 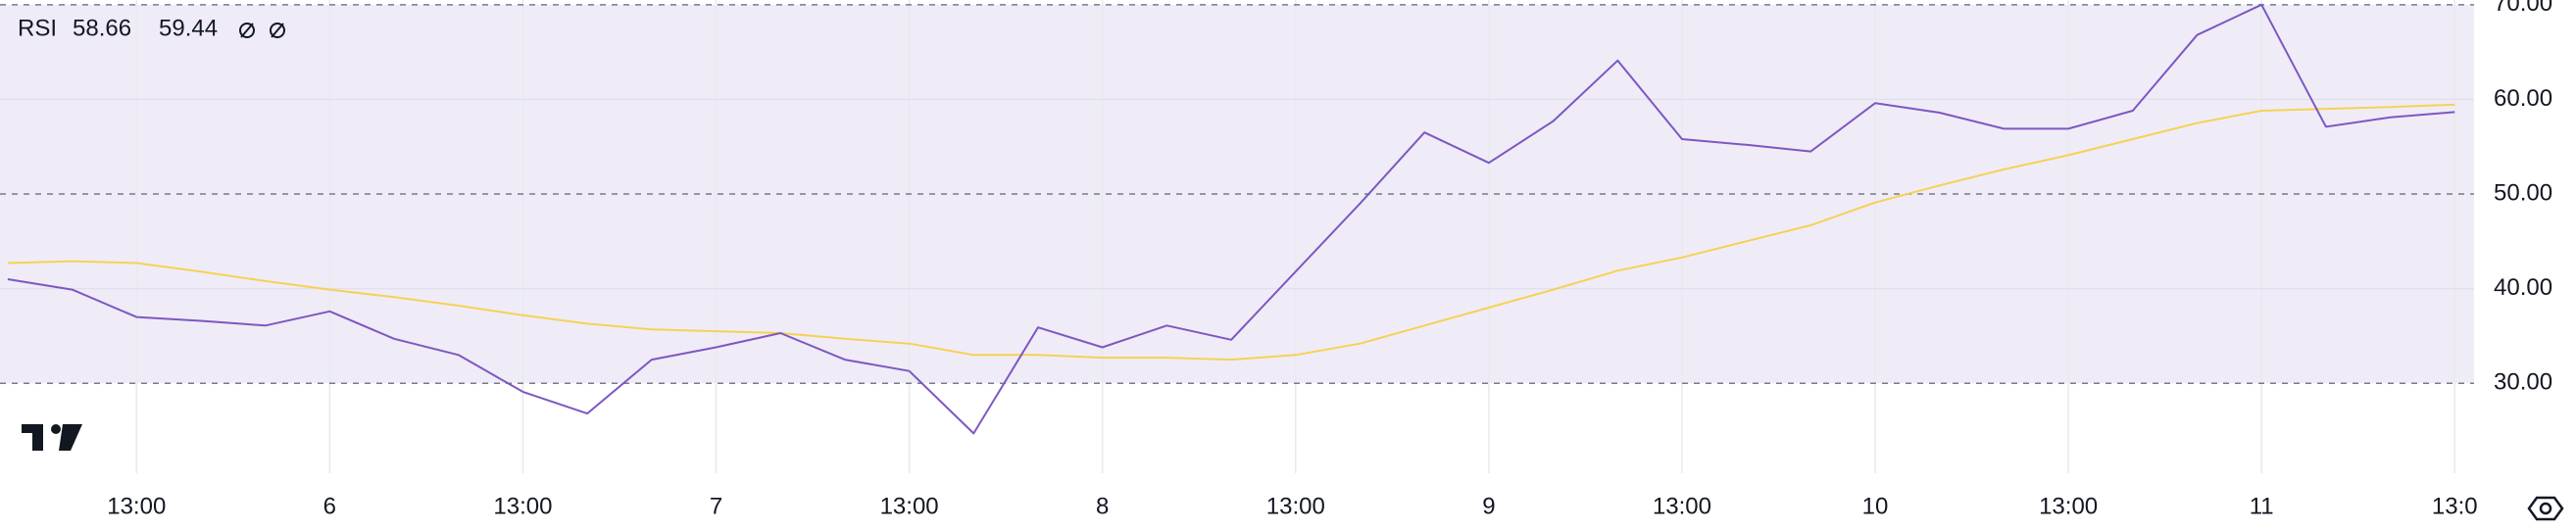 What do you see at coordinates (2455, 506) in the screenshot?
I see `x-tick-label: 13:0` at bounding box center [2455, 506].